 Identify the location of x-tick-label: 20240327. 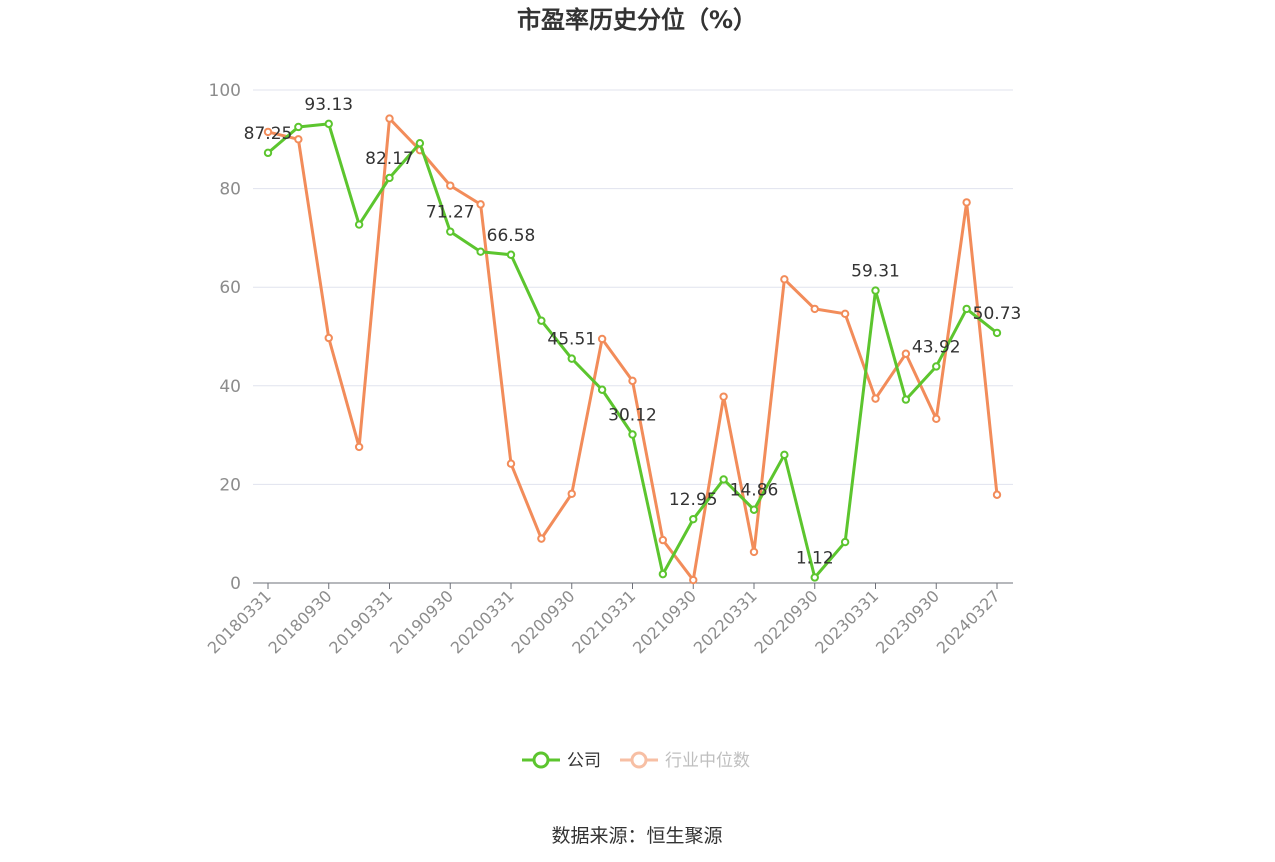
(968, 621).